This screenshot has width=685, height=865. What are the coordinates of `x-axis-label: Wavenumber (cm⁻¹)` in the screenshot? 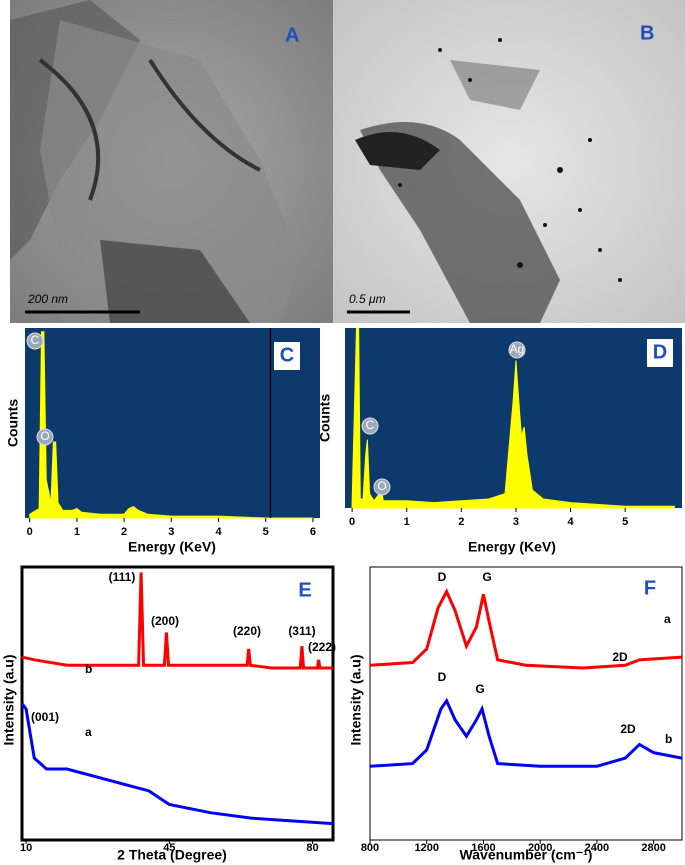 It's located at (526, 855).